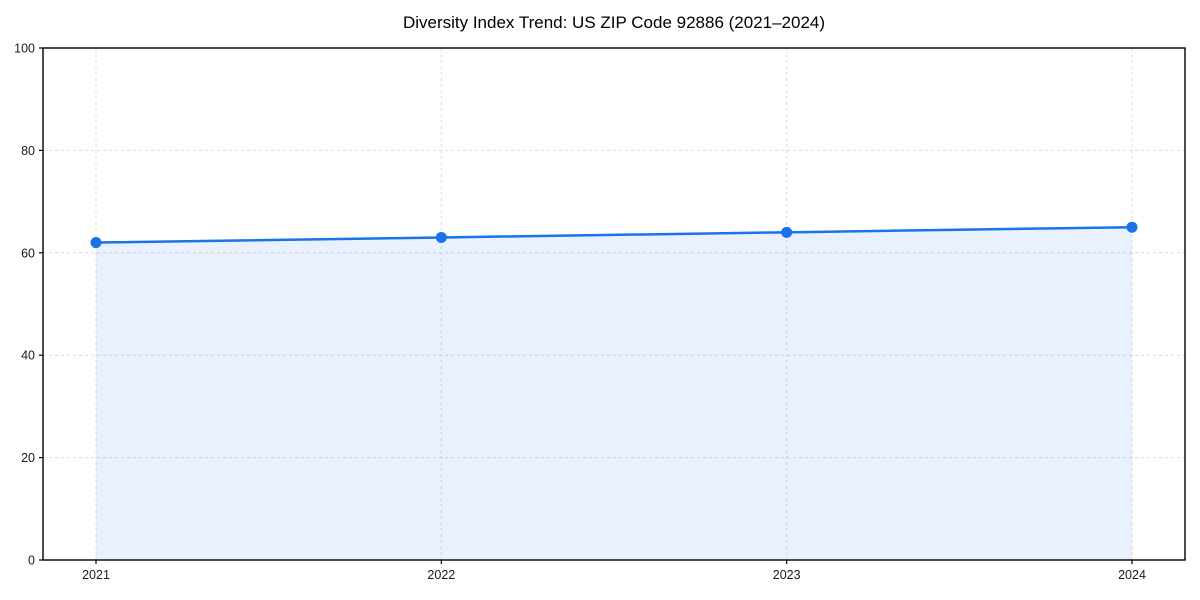 The image size is (1200, 600). I want to click on x-tick-label: 2023, so click(787, 575).